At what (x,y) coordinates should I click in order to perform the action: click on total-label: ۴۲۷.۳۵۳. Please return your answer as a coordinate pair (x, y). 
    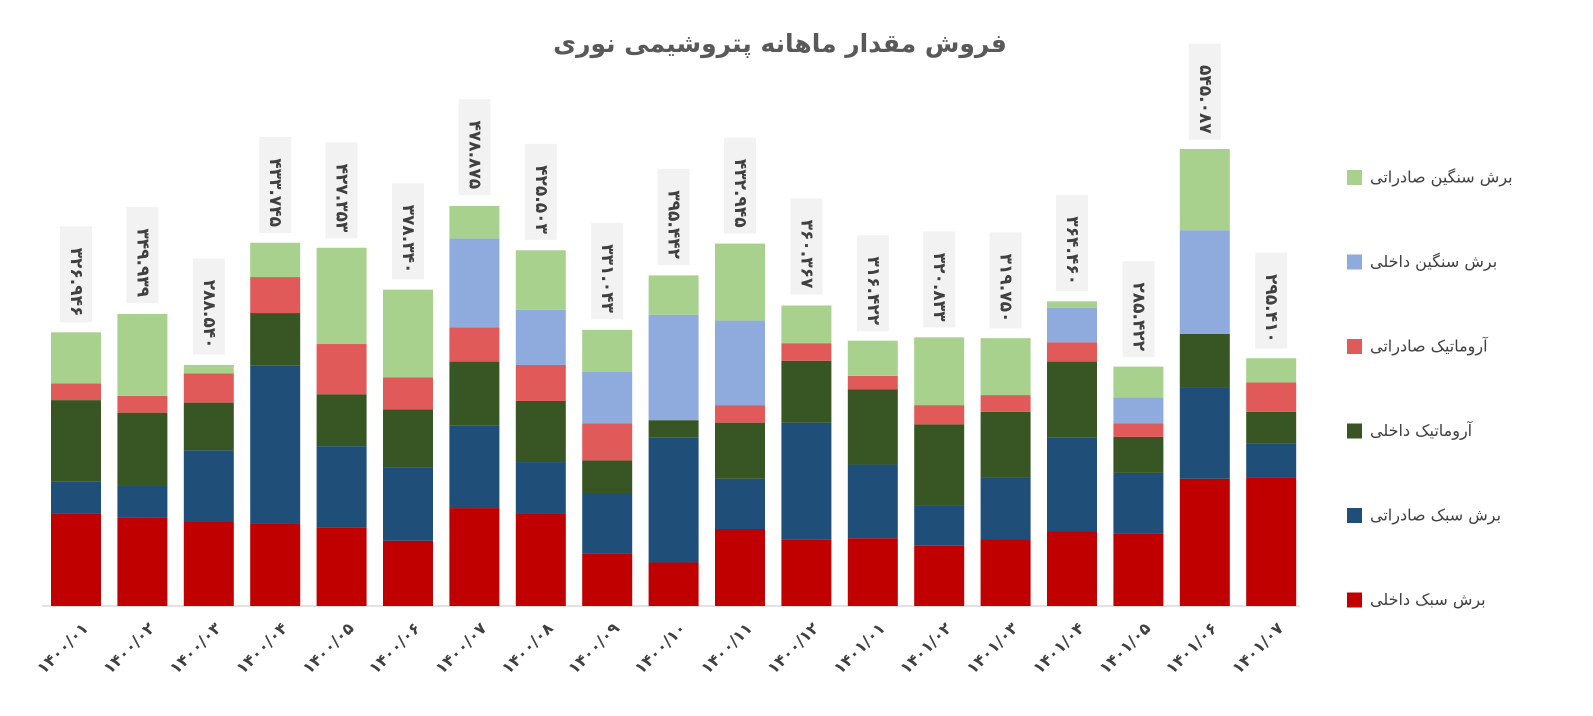
    Looking at the image, I should click on (342, 198).